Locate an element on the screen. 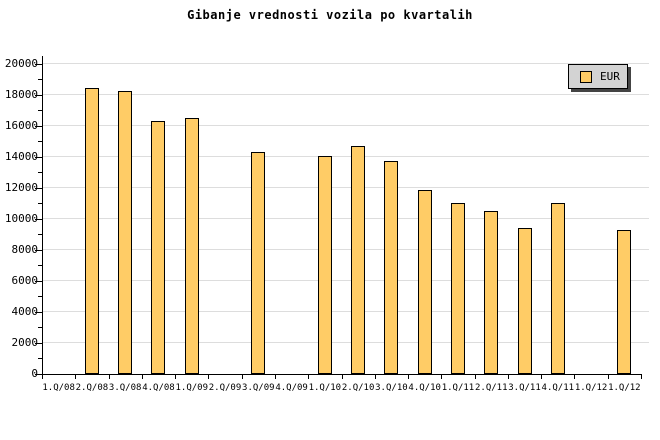 Image resolution: width=660 pixels, height=440 pixels. legend: EUR is located at coordinates (599, 78).